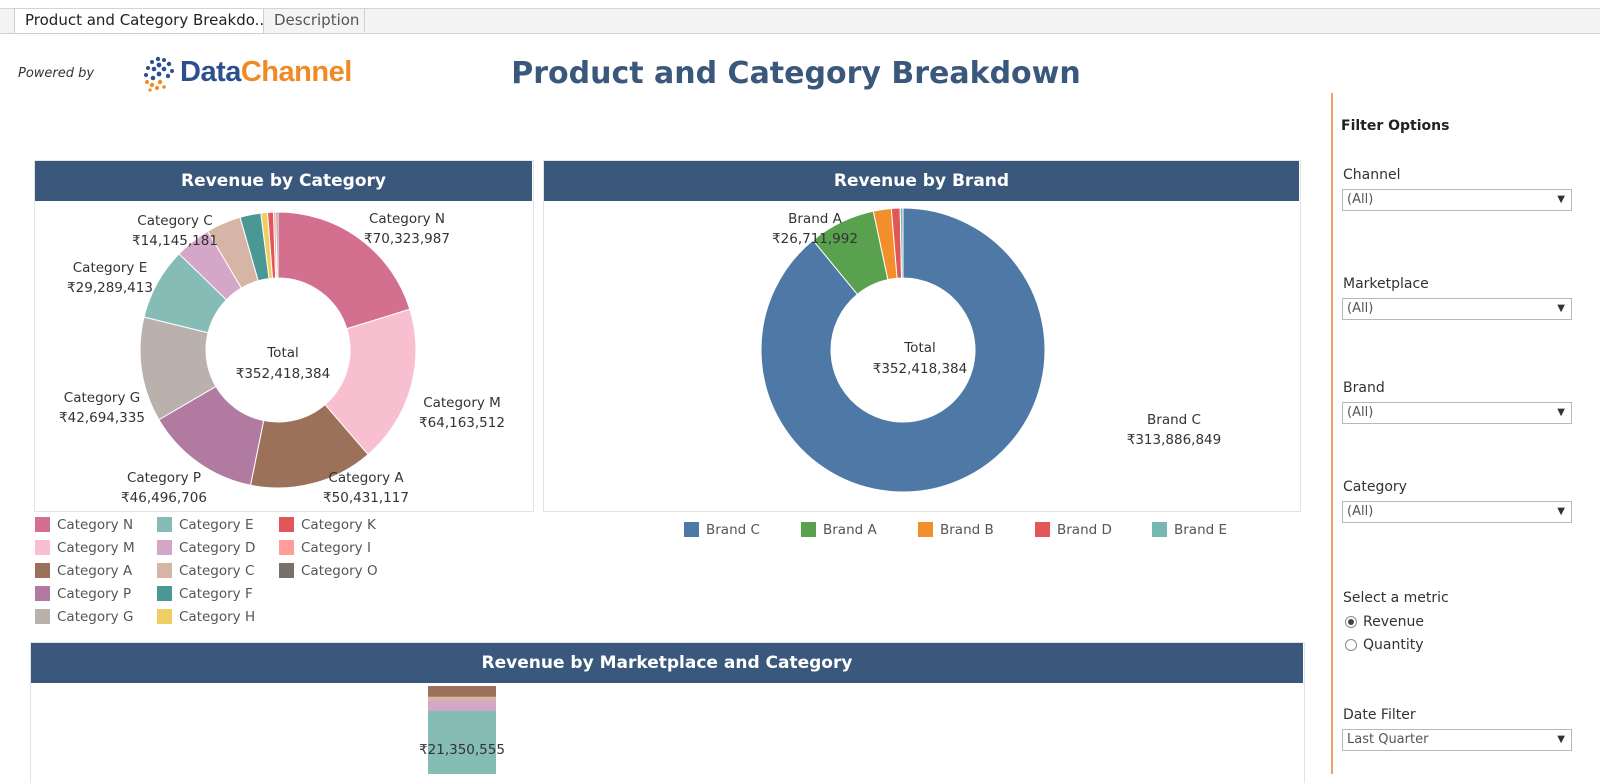 The width and height of the screenshot is (1600, 783). Describe the element at coordinates (1384, 645) in the screenshot. I see `metric-radio-quantity: Quantity` at that location.